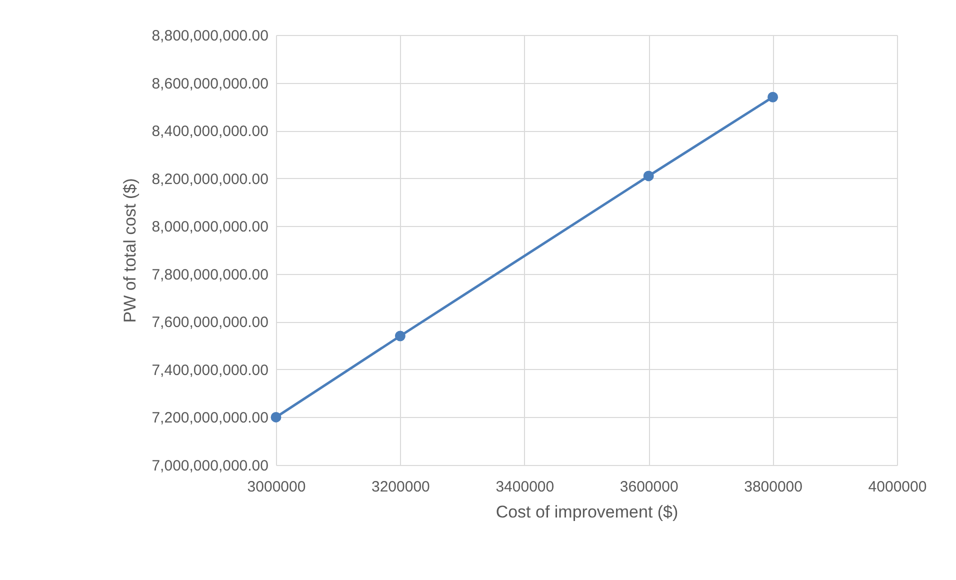 The width and height of the screenshot is (956, 580). I want to click on y-tick-label: 7,400,000,000.00, so click(210, 370).